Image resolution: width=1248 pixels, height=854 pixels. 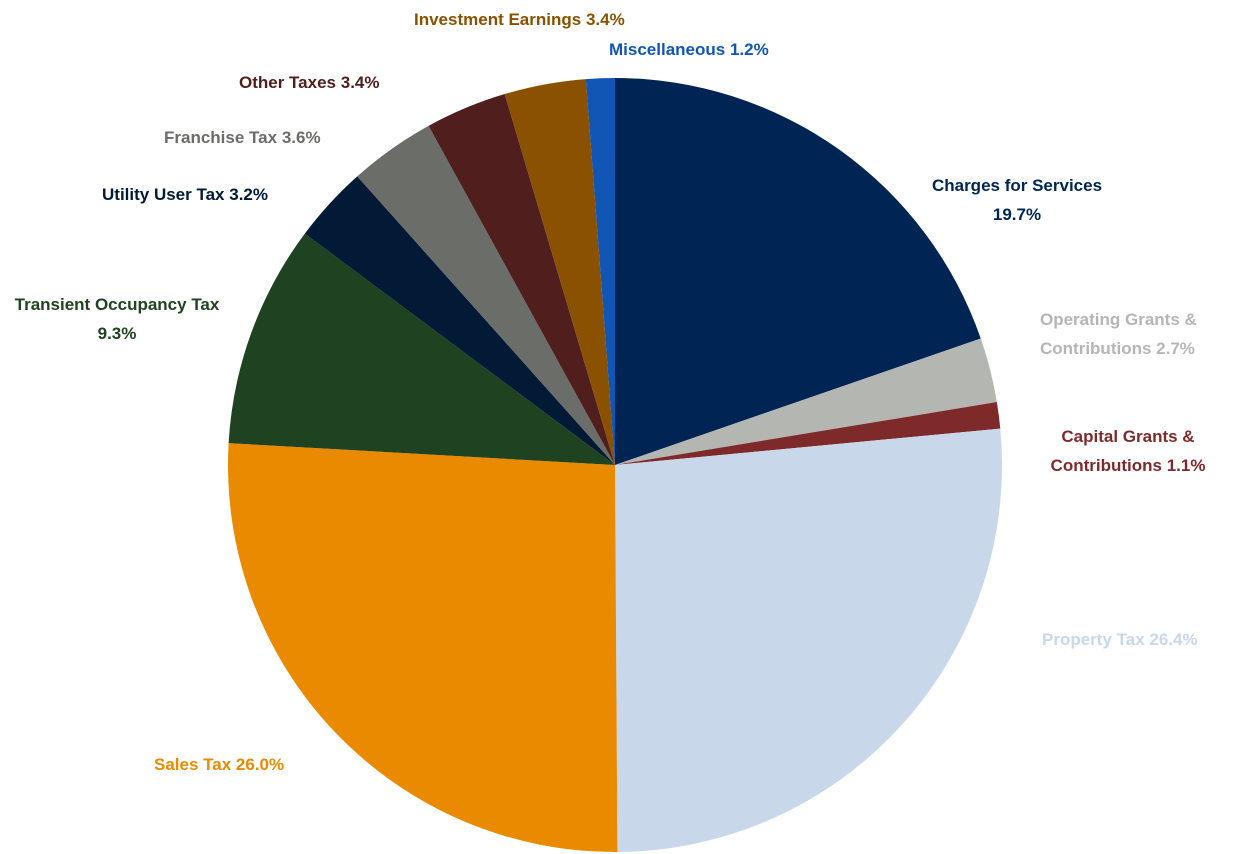 What do you see at coordinates (1093, 639) in the screenshot?
I see `category-label: Property Tax` at bounding box center [1093, 639].